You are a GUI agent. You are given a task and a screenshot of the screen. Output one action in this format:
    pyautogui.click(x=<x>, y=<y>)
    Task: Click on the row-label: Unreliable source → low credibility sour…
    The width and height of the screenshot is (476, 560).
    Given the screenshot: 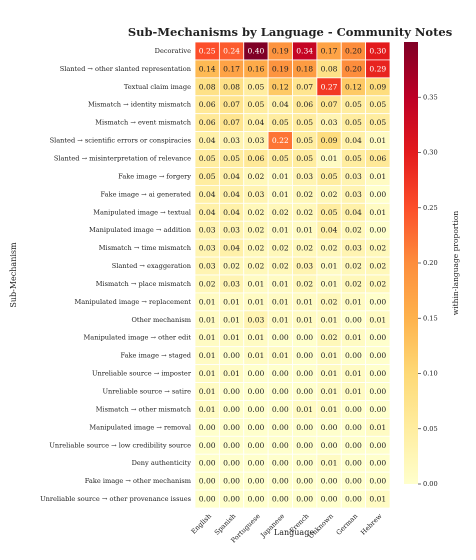 What is the action you would take?
    pyautogui.click(x=120, y=445)
    